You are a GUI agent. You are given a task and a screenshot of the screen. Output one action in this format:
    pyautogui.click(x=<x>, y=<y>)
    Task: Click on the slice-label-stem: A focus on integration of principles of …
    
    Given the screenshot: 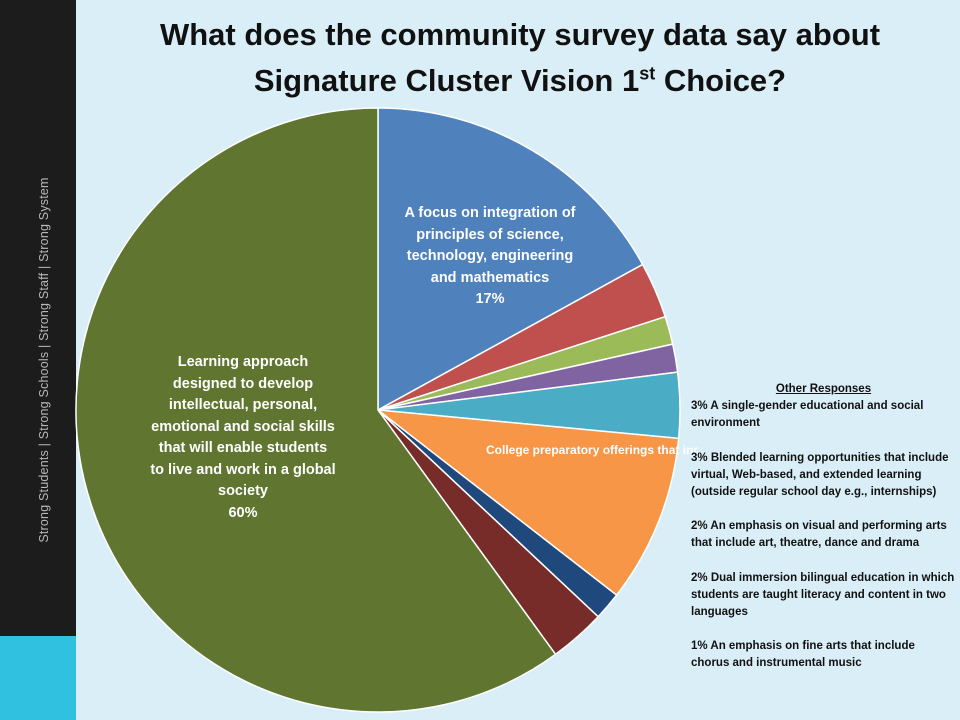 What is the action you would take?
    pyautogui.click(x=490, y=256)
    